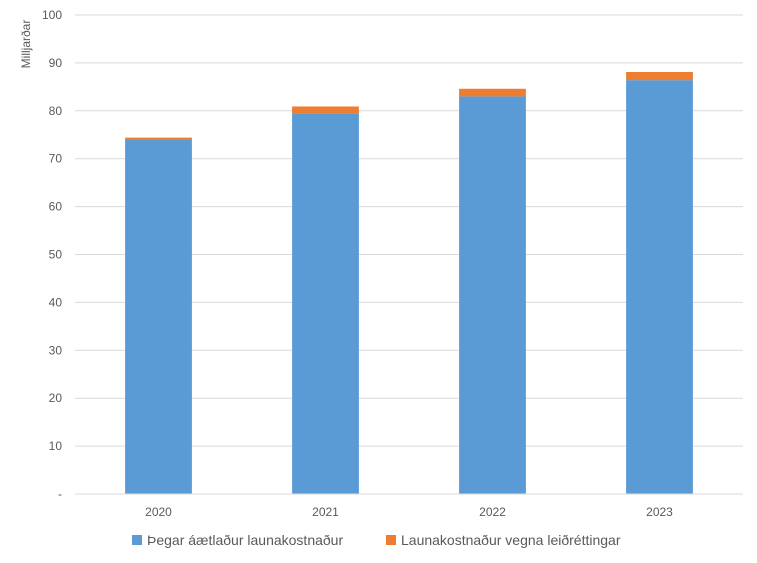 This screenshot has height=563, width=757. What do you see at coordinates (60, 494) in the screenshot?
I see `y-tick-label: -` at bounding box center [60, 494].